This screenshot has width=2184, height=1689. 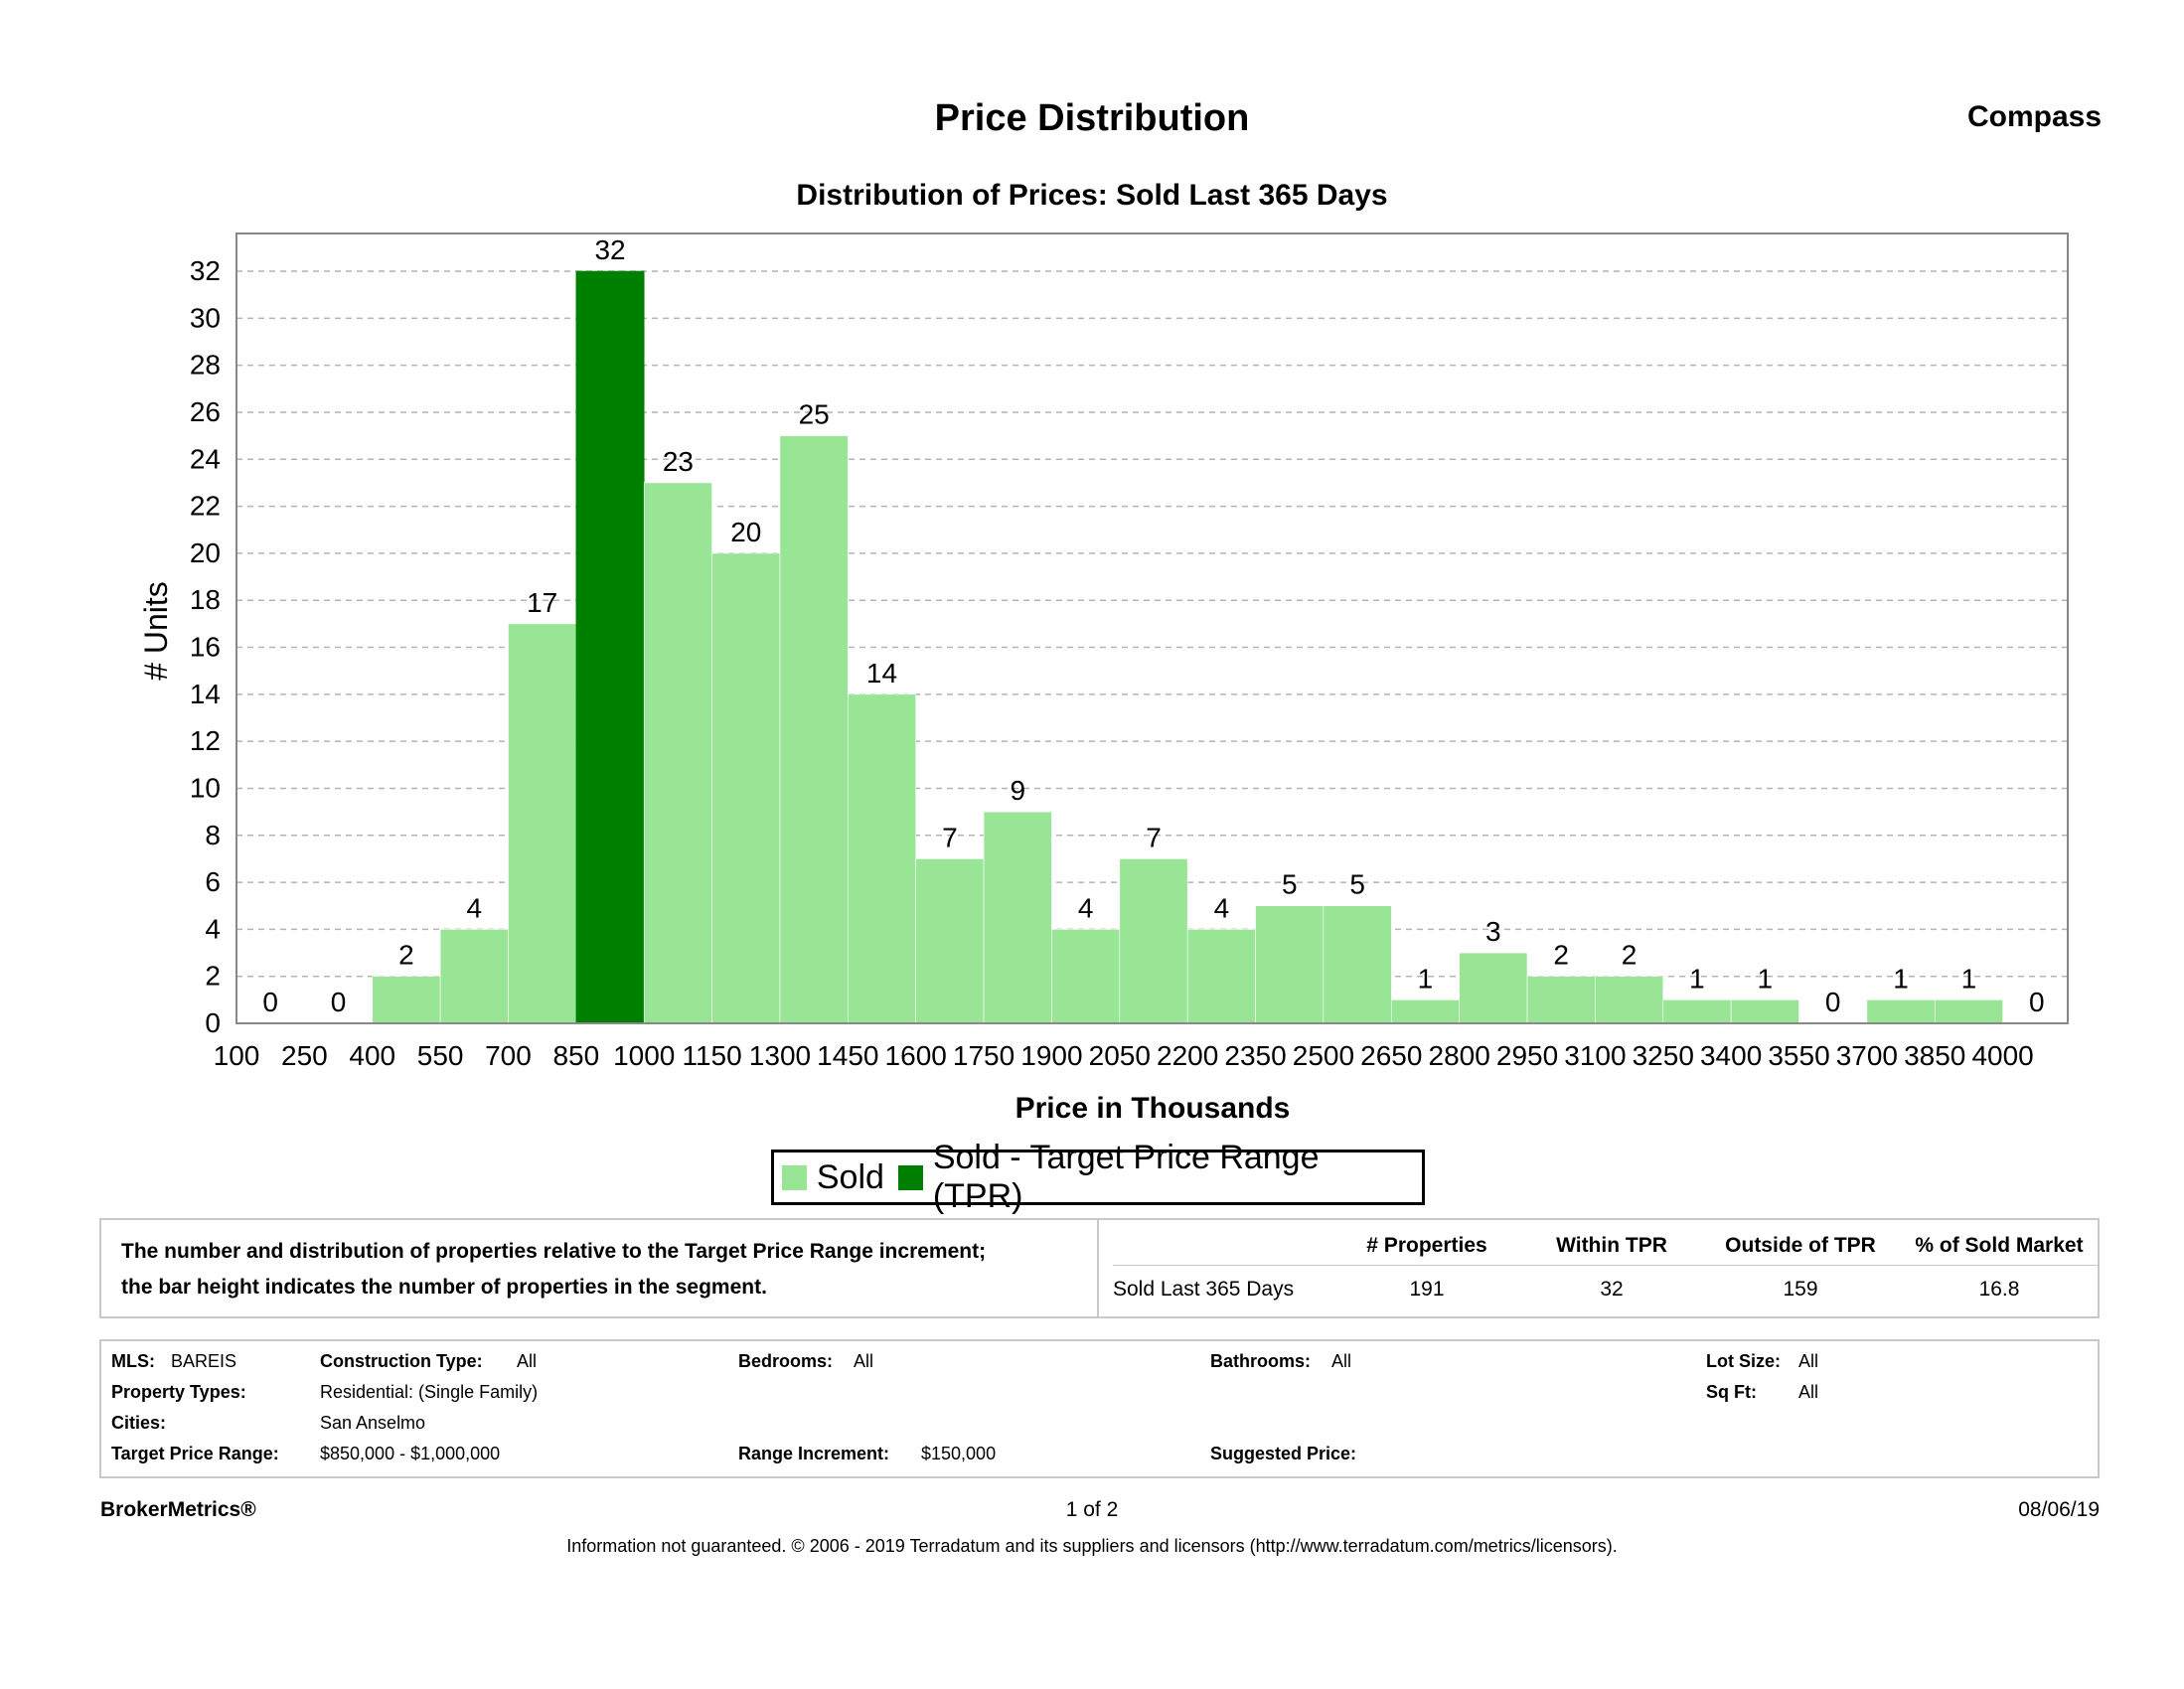 What do you see at coordinates (204, 1361) in the screenshot?
I see `mls-value: BAREIS` at bounding box center [204, 1361].